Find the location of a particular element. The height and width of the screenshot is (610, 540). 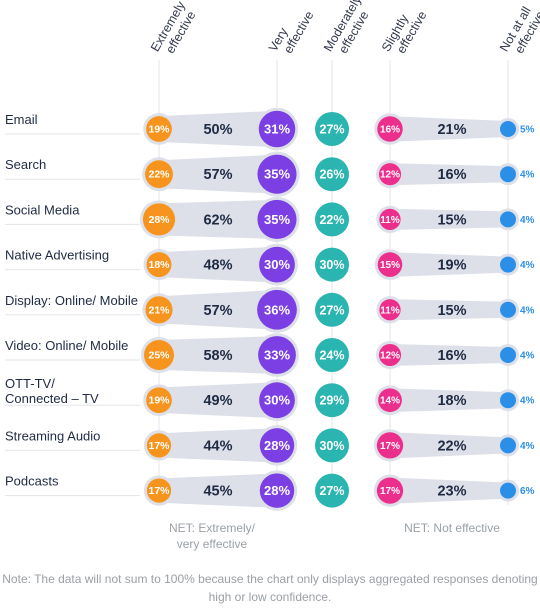

net-high-value: 62% is located at coordinates (217, 220).